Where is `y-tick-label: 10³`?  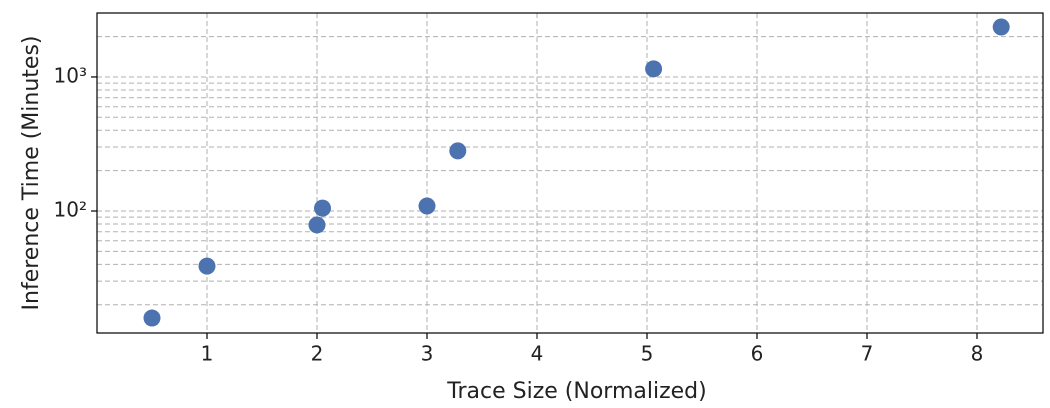
y-tick-label: 10³ is located at coordinates (70, 75).